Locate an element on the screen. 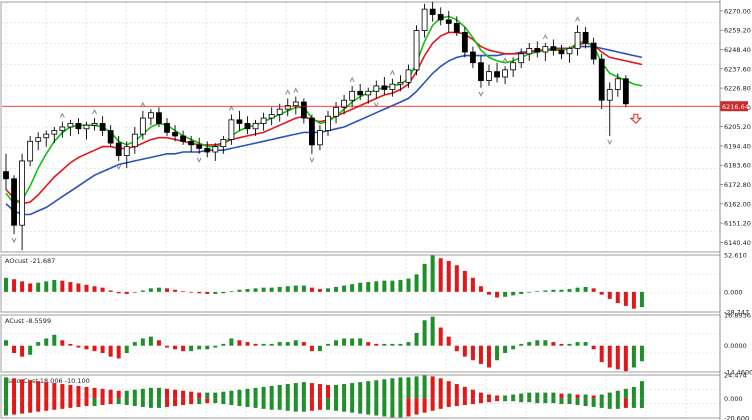  fractal-up-icon is located at coordinates (288, 92).